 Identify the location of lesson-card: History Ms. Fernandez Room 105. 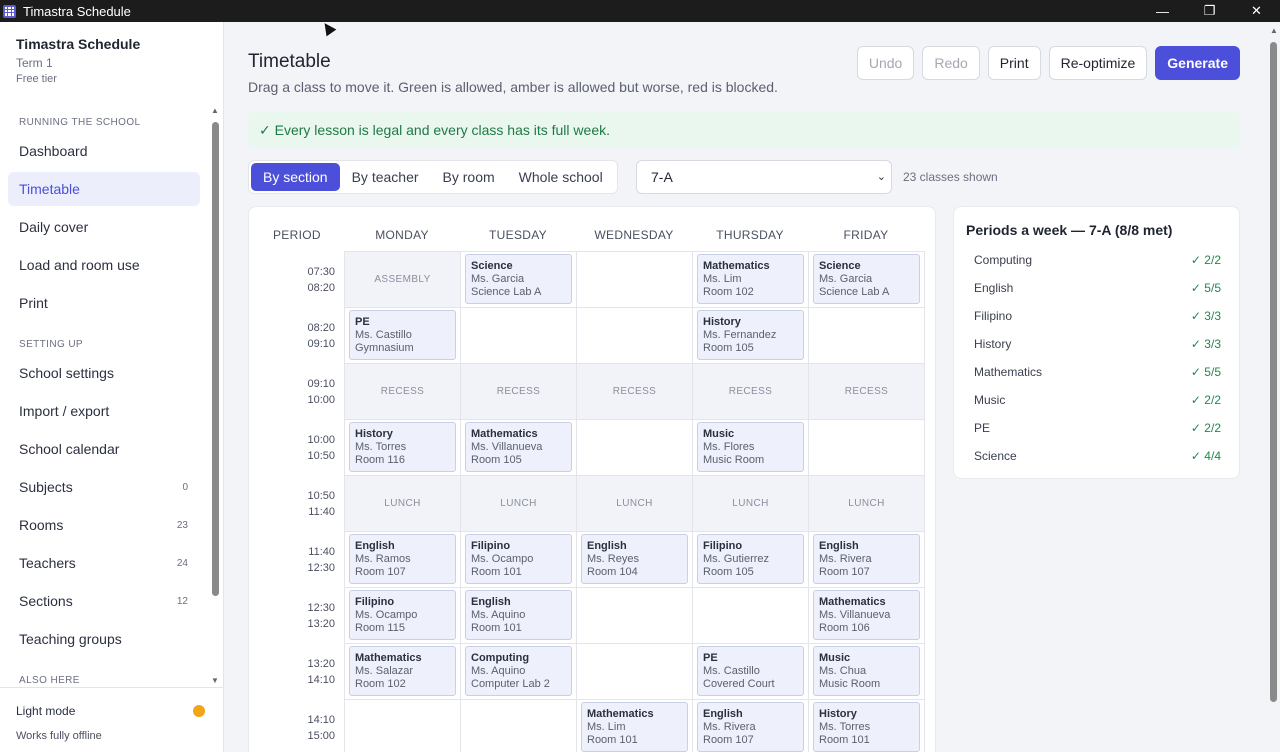
(750, 335).